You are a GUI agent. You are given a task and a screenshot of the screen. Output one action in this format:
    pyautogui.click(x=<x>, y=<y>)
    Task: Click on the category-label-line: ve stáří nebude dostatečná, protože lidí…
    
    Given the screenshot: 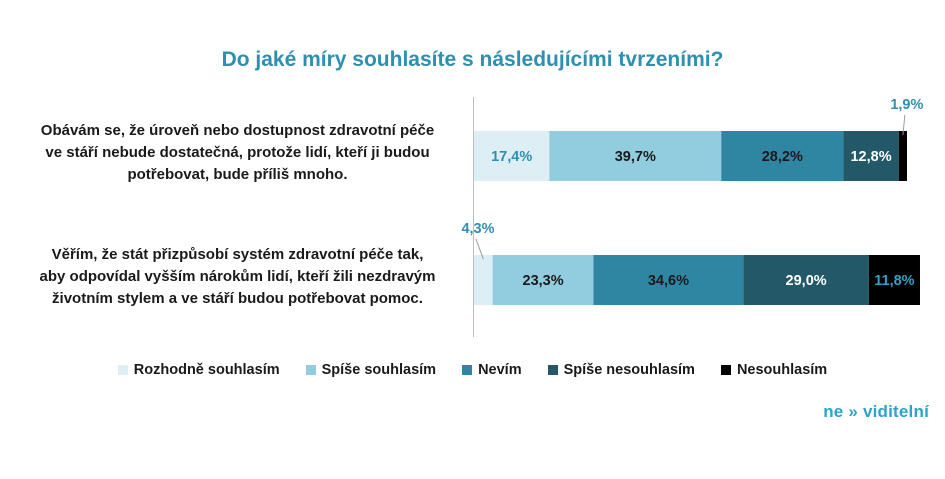 What is the action you would take?
    pyautogui.click(x=237, y=152)
    